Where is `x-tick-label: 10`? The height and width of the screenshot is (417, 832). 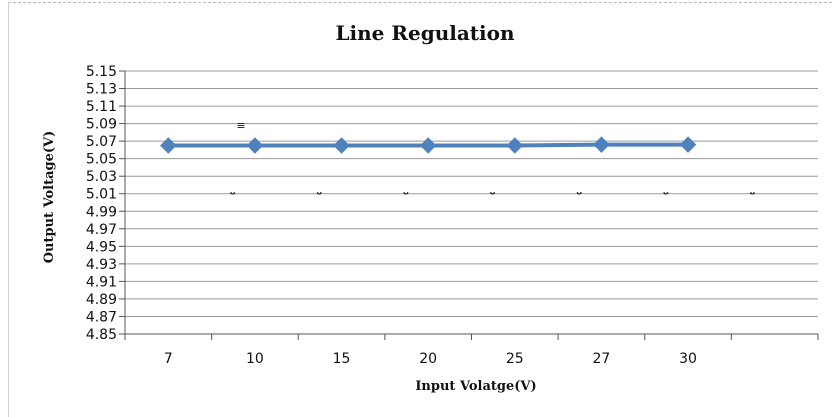
x-tick-label: 10 is located at coordinates (255, 359).